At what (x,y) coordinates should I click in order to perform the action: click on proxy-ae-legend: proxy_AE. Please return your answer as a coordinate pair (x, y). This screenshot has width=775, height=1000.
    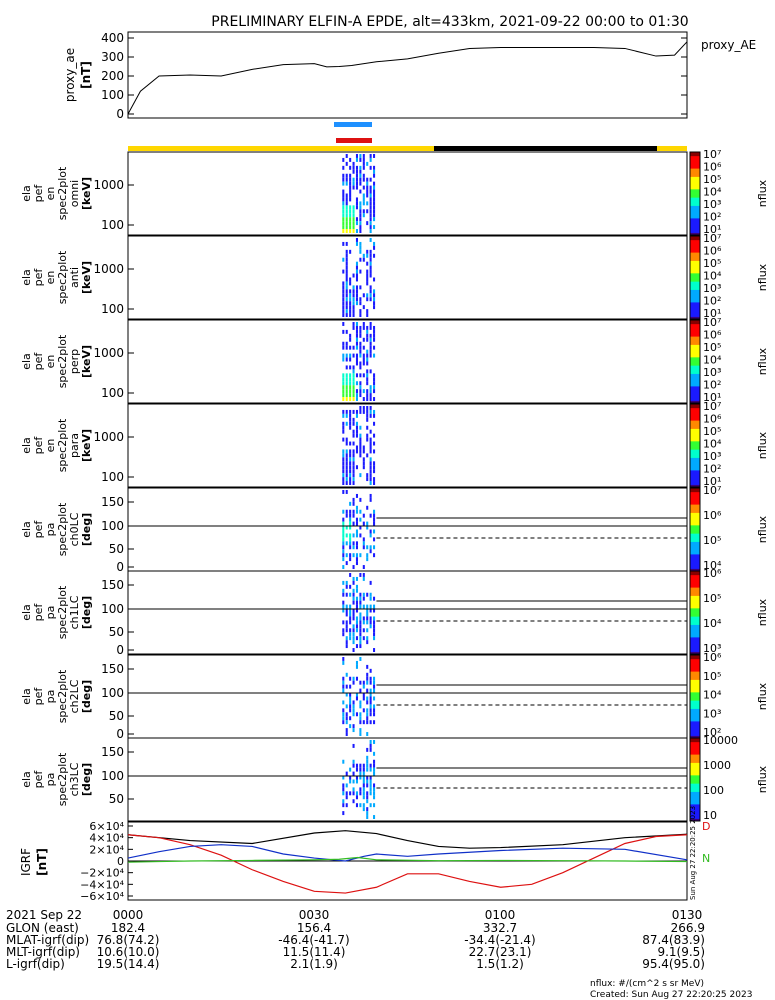
    Looking at the image, I should click on (728, 45).